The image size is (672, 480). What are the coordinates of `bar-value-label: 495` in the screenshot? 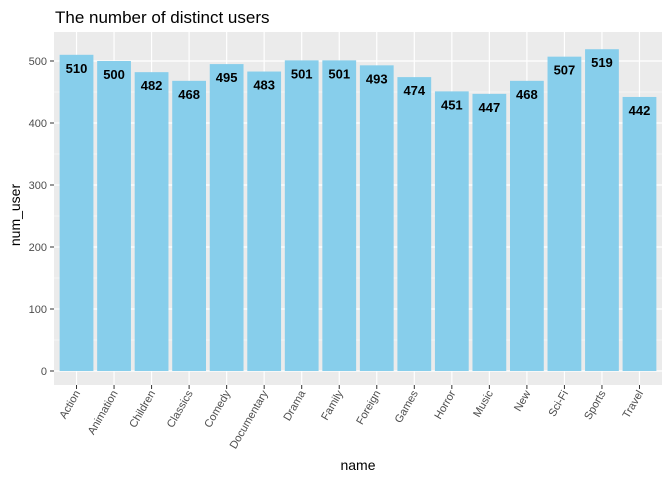 It's located at (227, 77).